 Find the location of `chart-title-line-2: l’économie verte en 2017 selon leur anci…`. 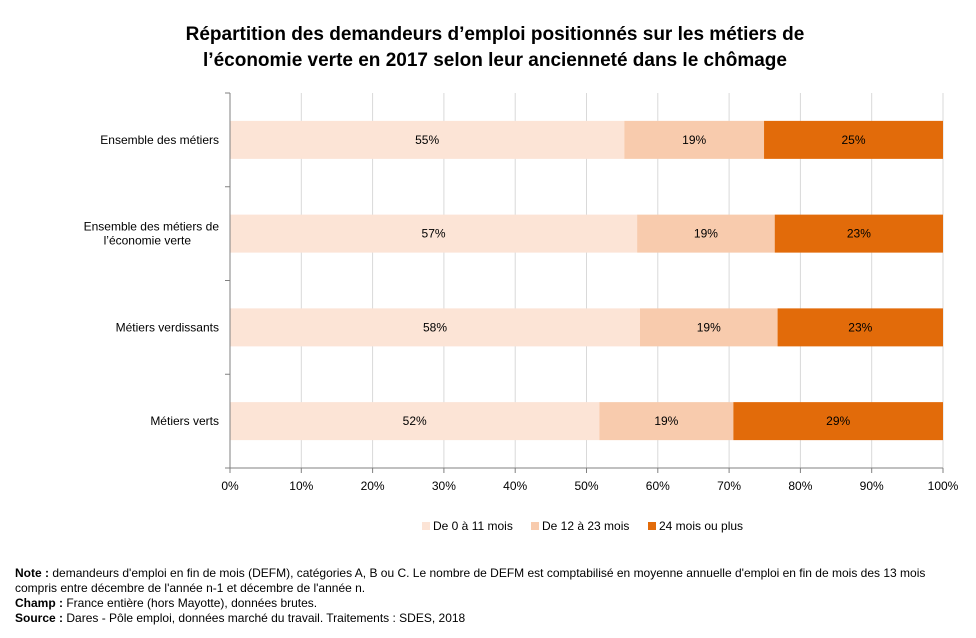

chart-title-line-2: l’économie verte en 2017 selon leur anci… is located at coordinates (495, 60).